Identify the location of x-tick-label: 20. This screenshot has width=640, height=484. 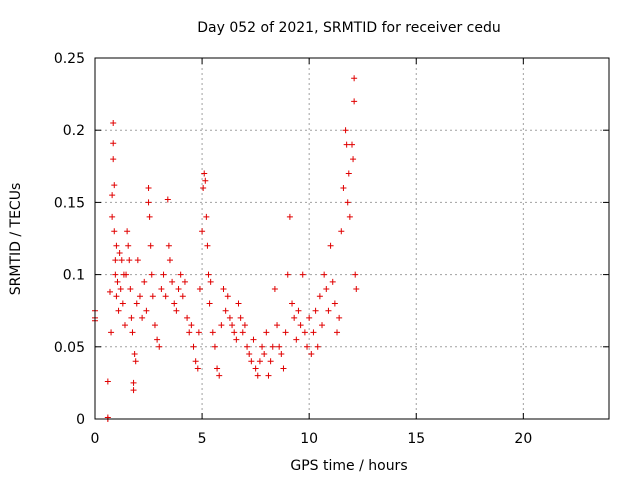
(523, 439).